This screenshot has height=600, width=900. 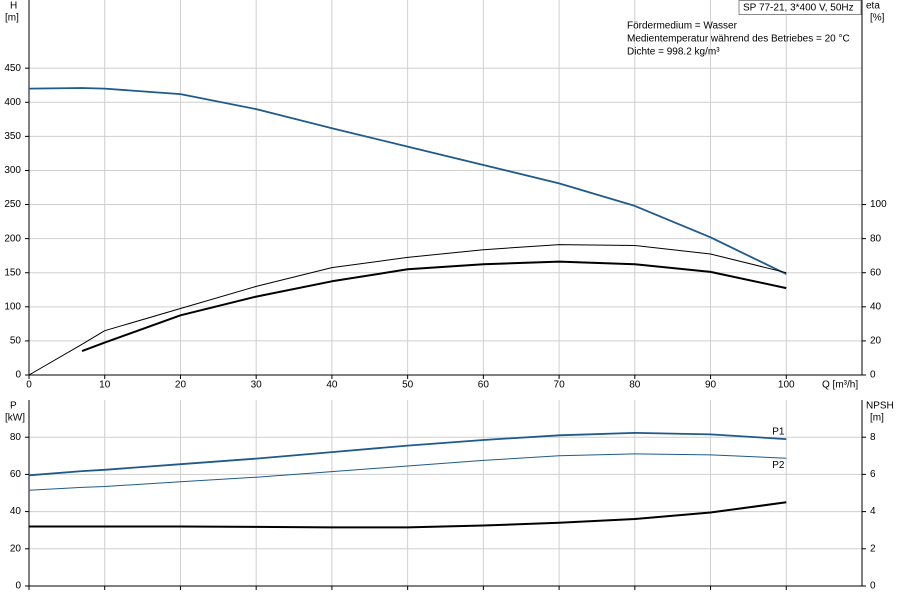 I want to click on y2-tick-label: 100, so click(x=878, y=204).